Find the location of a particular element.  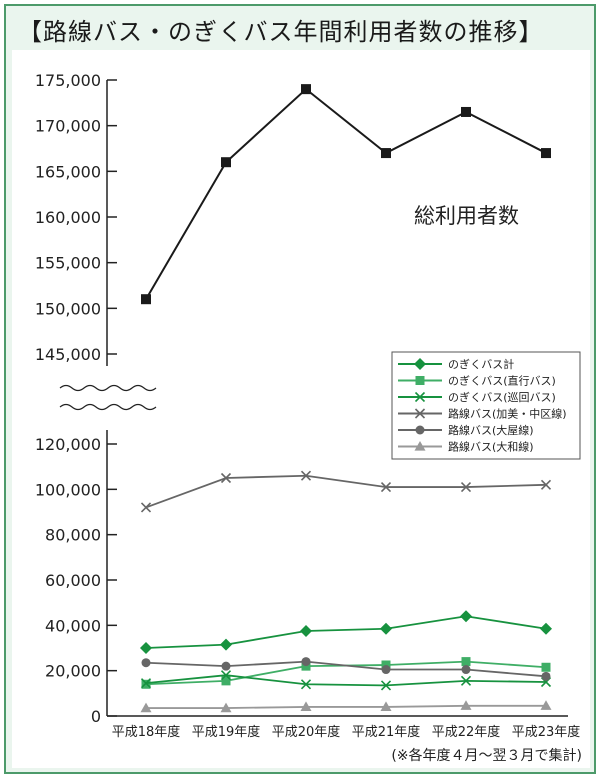

legend-label-1: のぎくバス(直行バス) is located at coordinates (502, 381).